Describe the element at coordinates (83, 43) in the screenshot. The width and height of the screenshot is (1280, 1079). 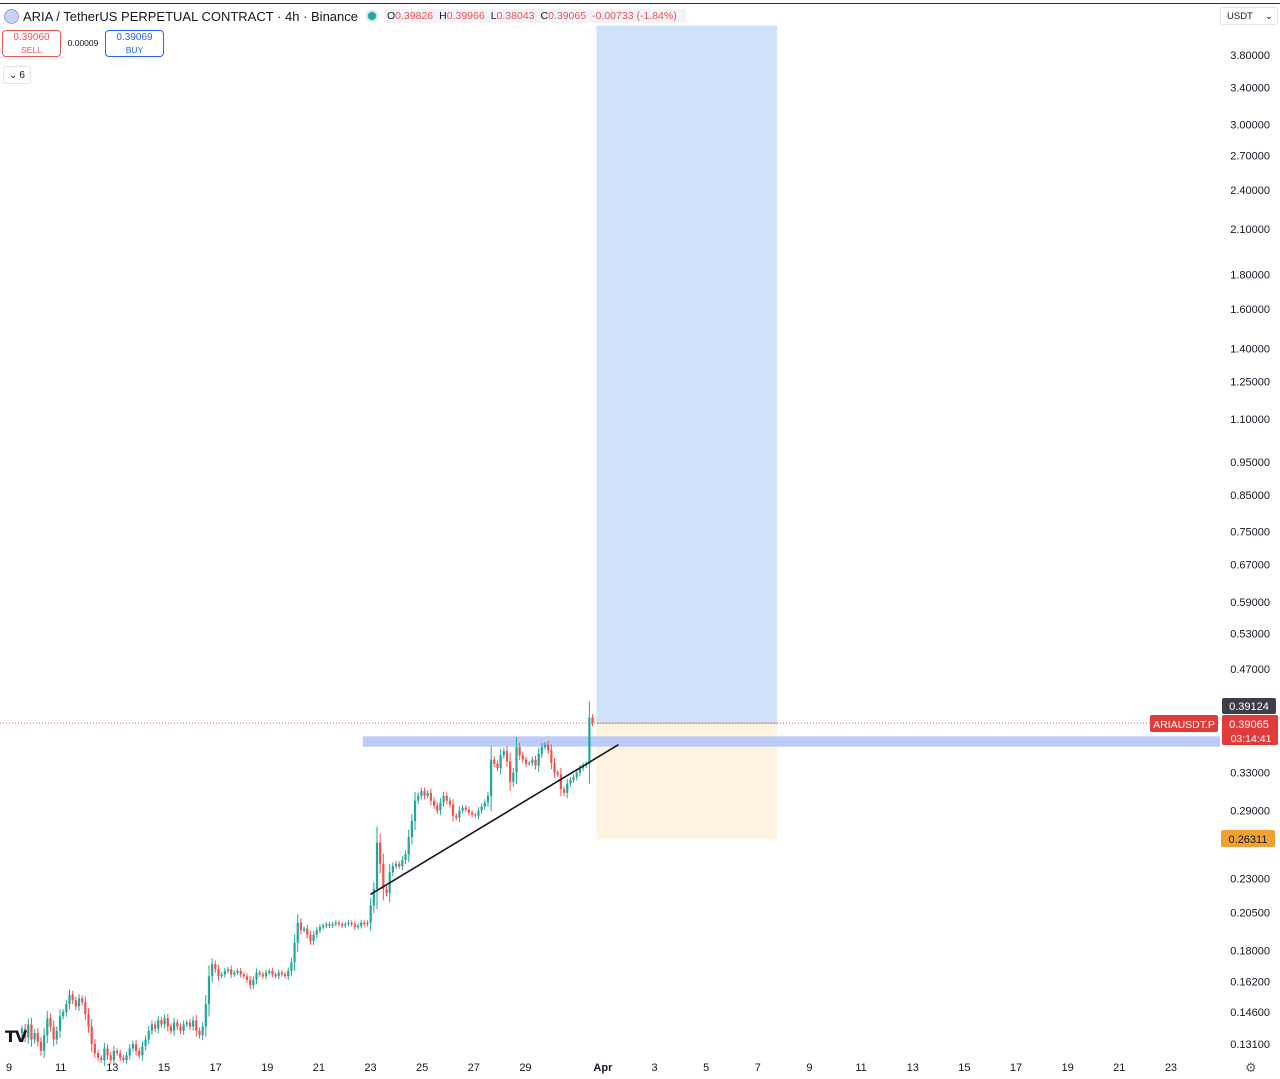
I see `spread-value: 0.00009` at that location.